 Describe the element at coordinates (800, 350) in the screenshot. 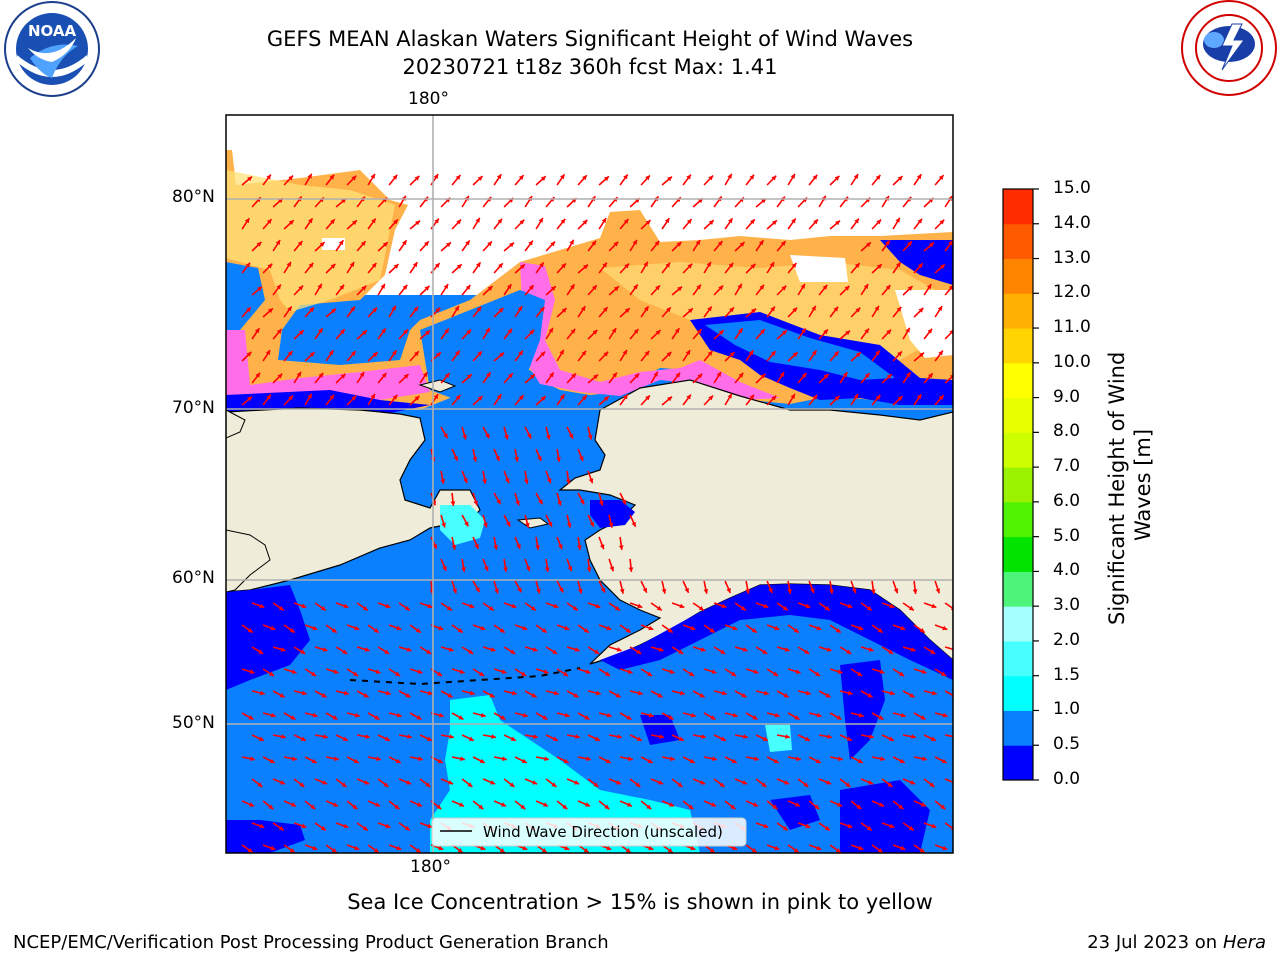

I see `ocean-beaufort` at that location.